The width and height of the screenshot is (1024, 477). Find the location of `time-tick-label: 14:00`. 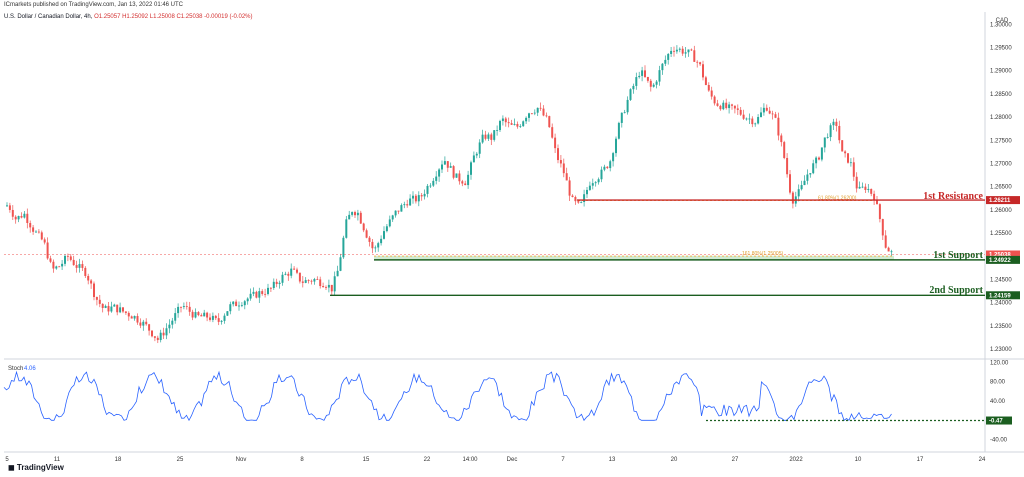

time-tick-label: 14:00 is located at coordinates (470, 460).